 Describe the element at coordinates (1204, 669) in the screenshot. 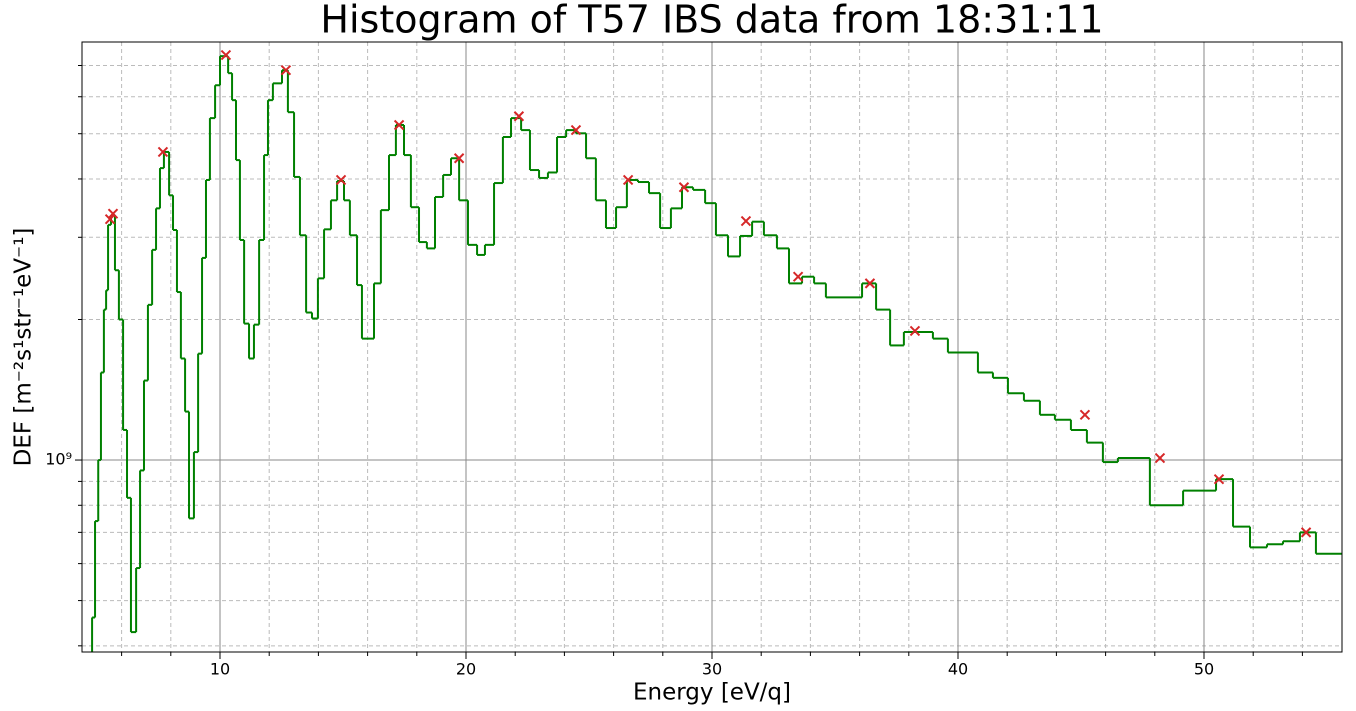

I see `x-tick-label: 50` at that location.